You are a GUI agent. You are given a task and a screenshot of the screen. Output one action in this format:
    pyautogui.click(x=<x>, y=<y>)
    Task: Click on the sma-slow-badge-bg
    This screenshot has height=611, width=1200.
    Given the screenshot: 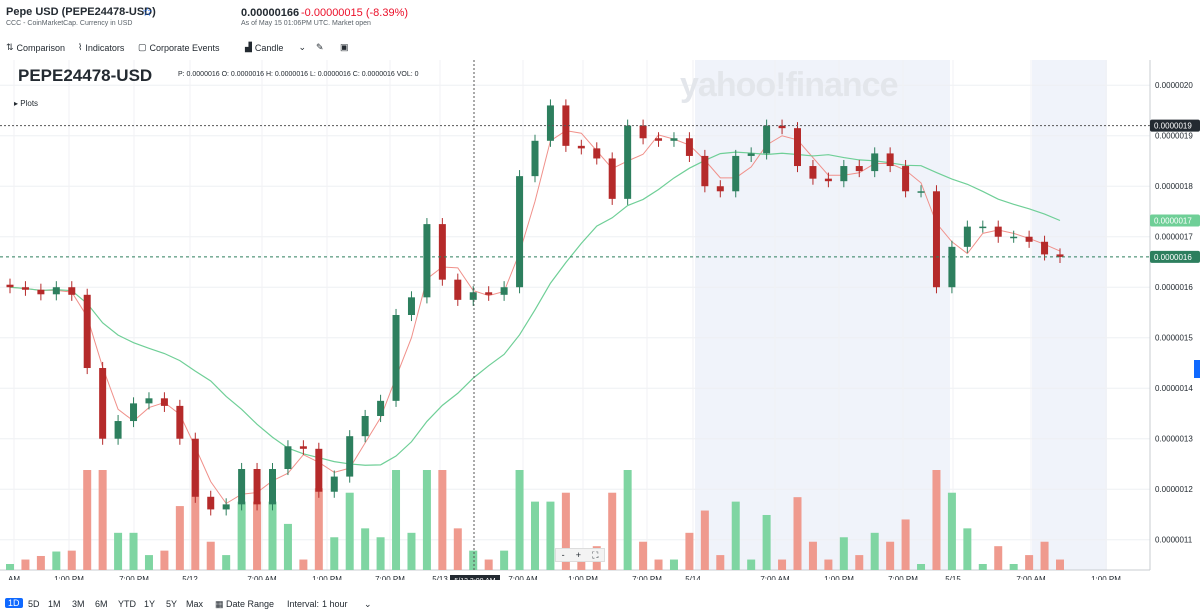 What is the action you would take?
    pyautogui.click(x=1175, y=220)
    